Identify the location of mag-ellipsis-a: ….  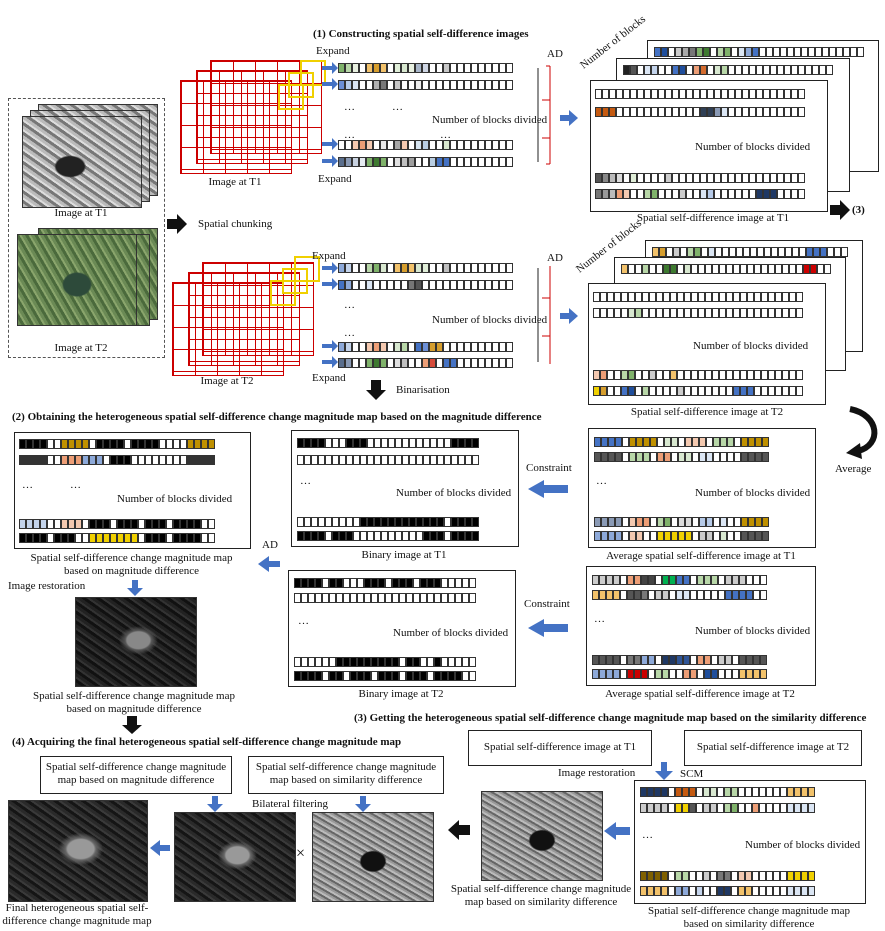
(27, 485).